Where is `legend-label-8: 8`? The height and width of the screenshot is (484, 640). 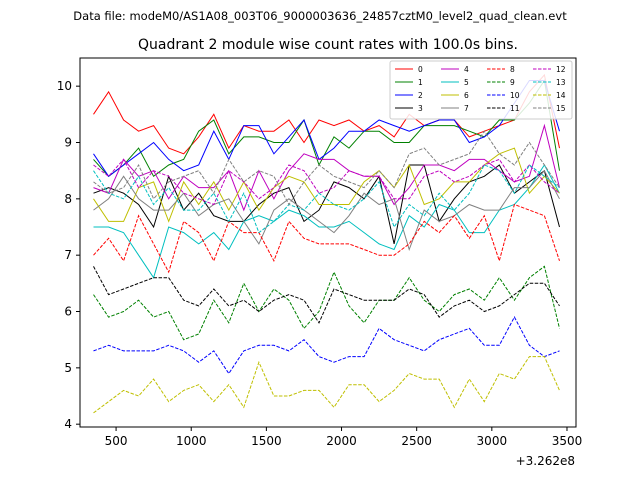 legend-label-8: 8 is located at coordinates (512, 69).